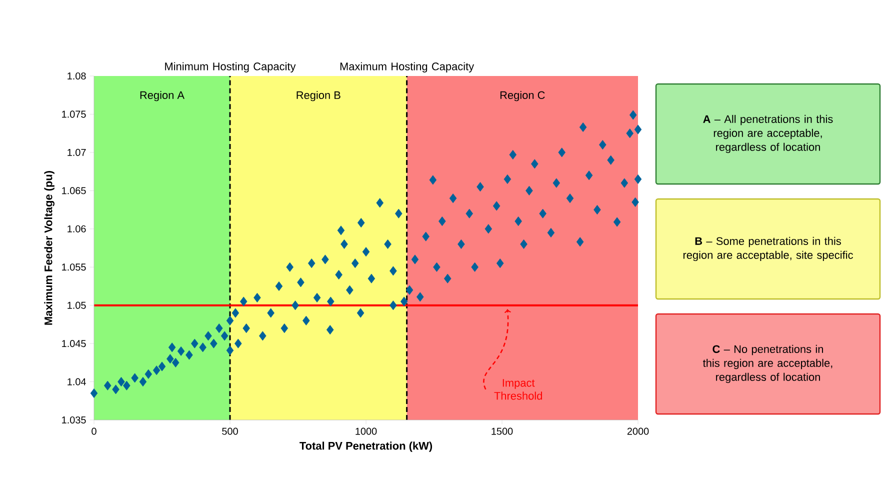  What do you see at coordinates (74, 190) in the screenshot?
I see `y-tick-label: 1.065` at bounding box center [74, 190].